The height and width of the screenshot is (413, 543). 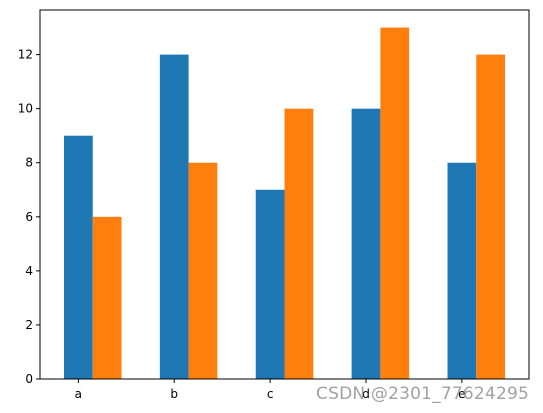 I want to click on x-tick-label-b: b, so click(x=174, y=394).